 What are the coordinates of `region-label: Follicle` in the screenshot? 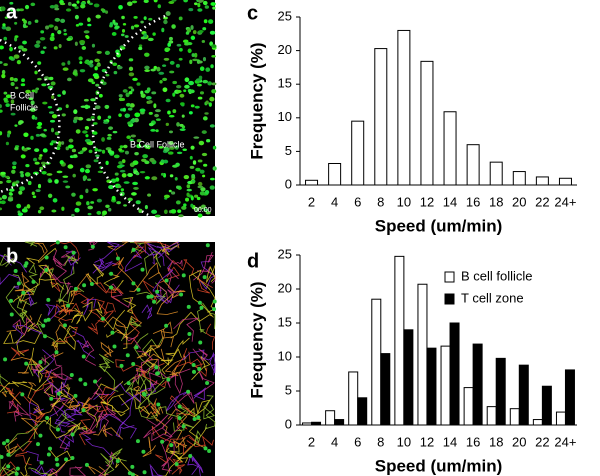 It's located at (24, 107).